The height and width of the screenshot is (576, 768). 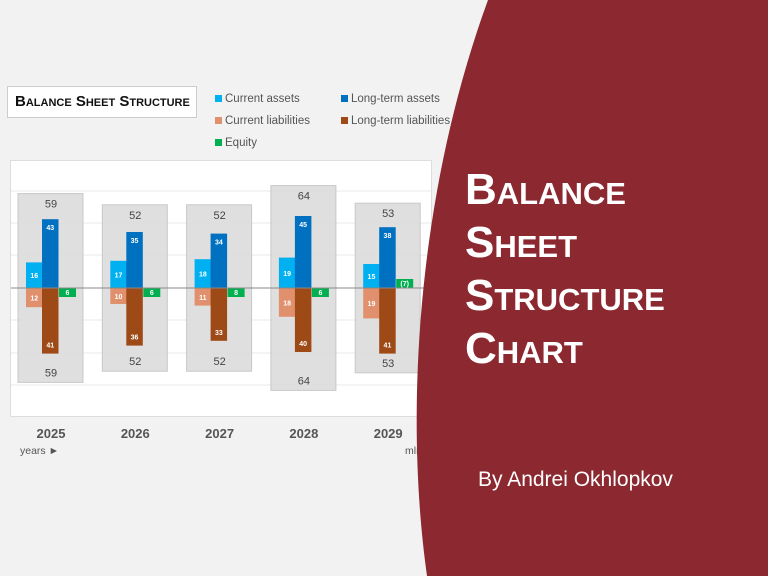 What do you see at coordinates (262, 99) in the screenshot?
I see `legend-label: Current assets` at bounding box center [262, 99].